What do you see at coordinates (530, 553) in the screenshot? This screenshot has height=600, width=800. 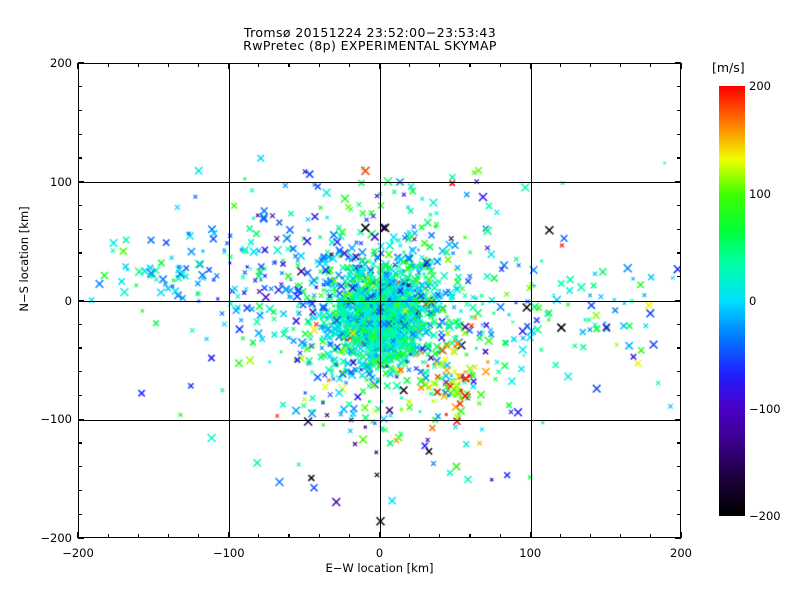 I see `x-tick-label: 100` at bounding box center [530, 553].